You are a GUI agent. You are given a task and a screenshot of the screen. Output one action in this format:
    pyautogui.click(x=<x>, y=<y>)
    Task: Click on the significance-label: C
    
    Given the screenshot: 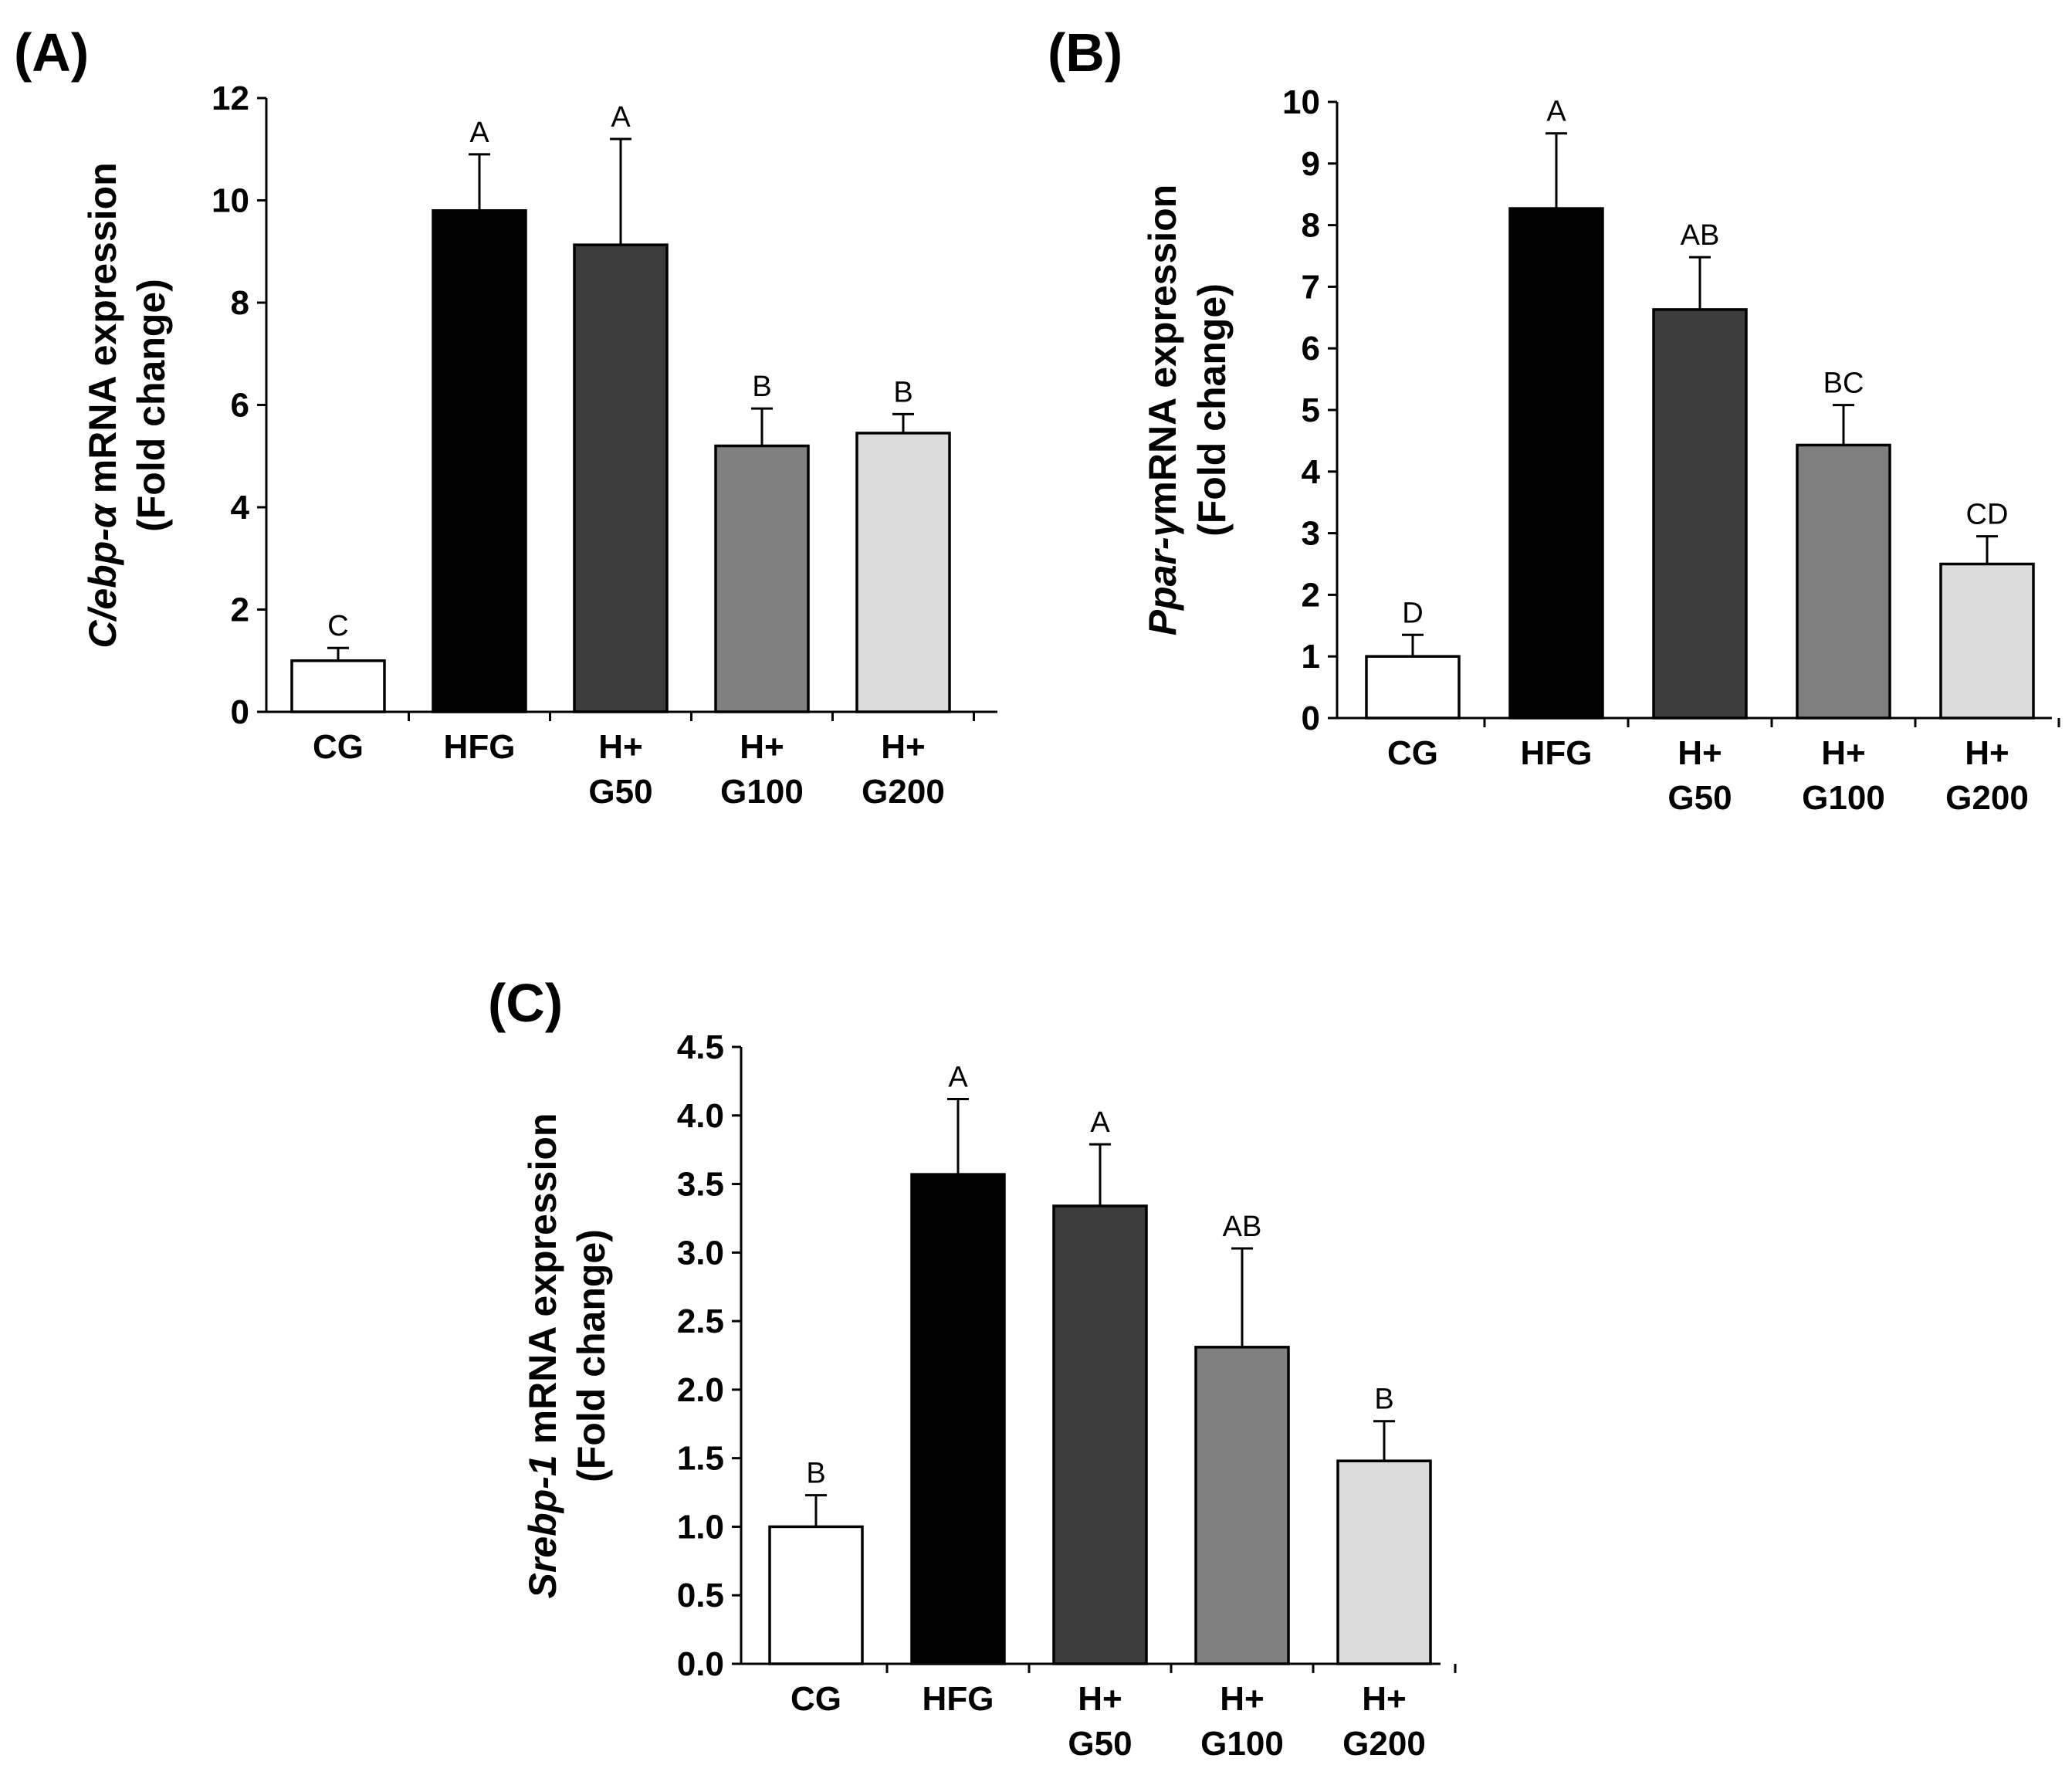 What is the action you would take?
    pyautogui.click(x=337, y=626)
    